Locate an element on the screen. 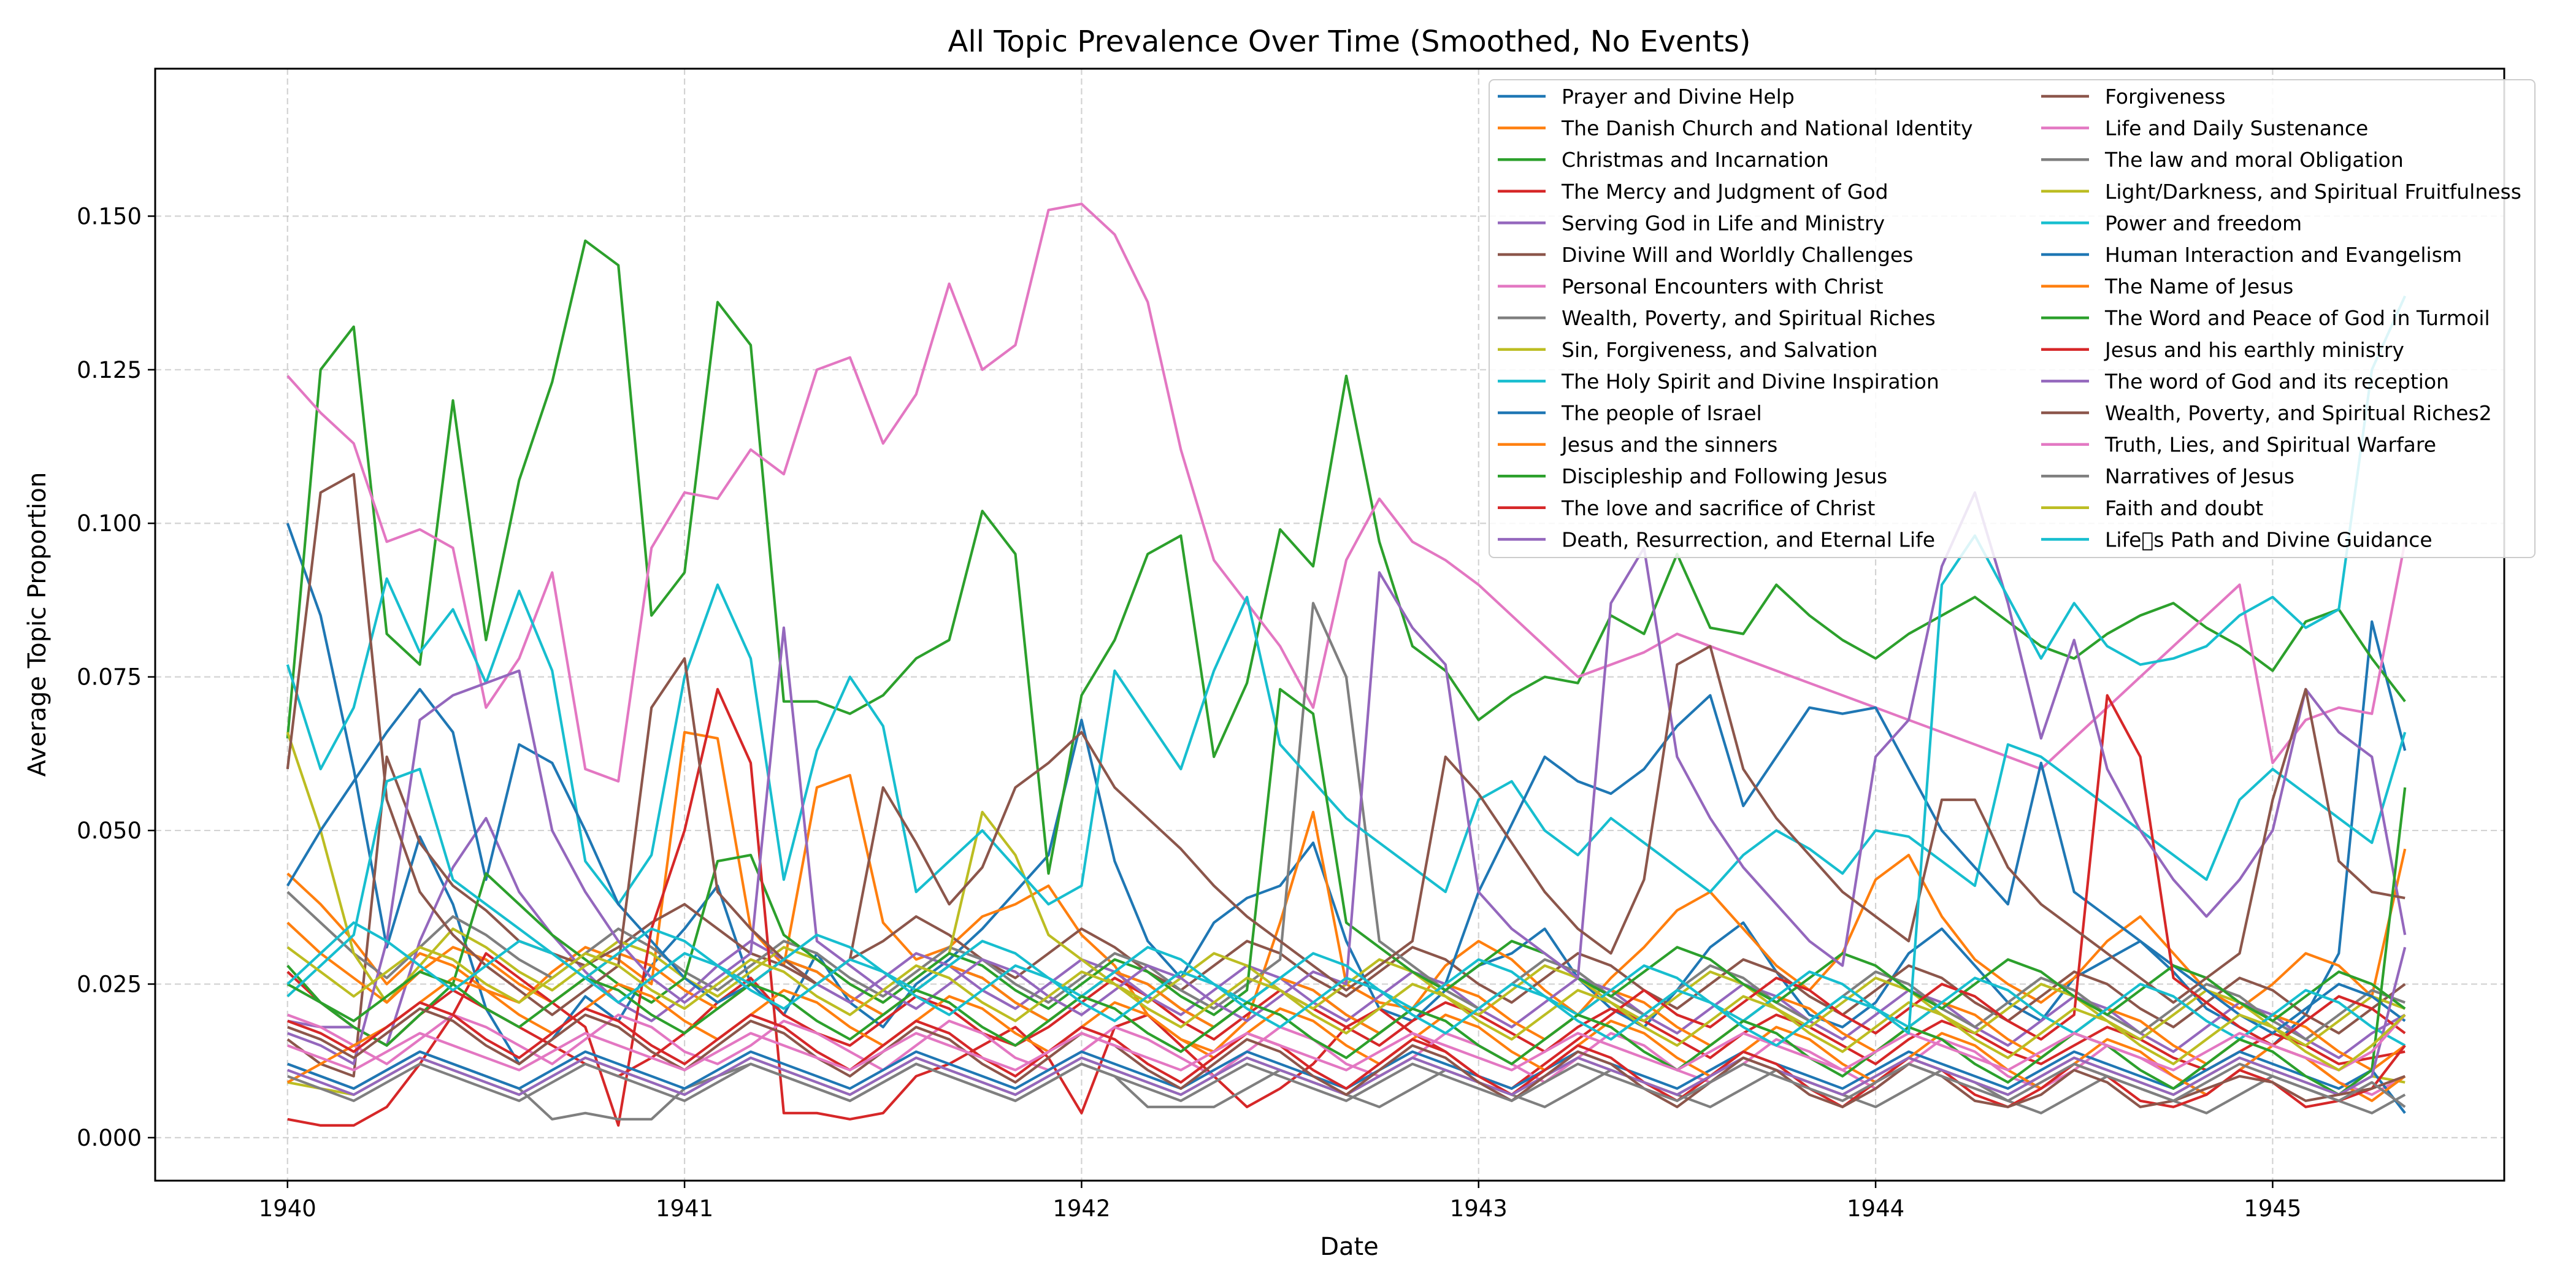  legend-entry: Sin, Forgiveness, and Salvation is located at coordinates (1719, 350).